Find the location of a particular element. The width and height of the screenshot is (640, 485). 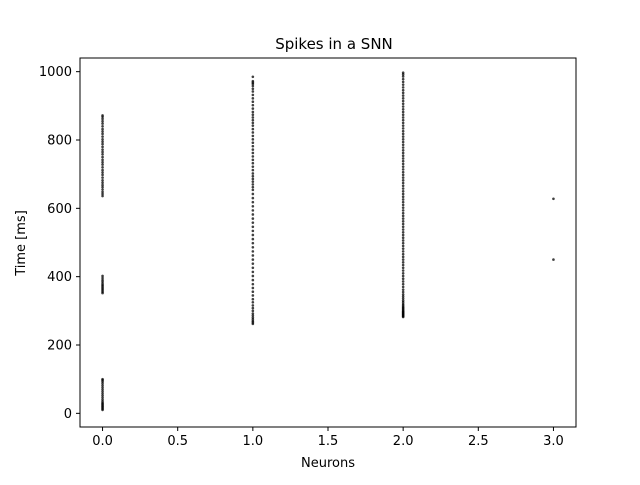

x-tick-label-2: 1.0 is located at coordinates (253, 441).